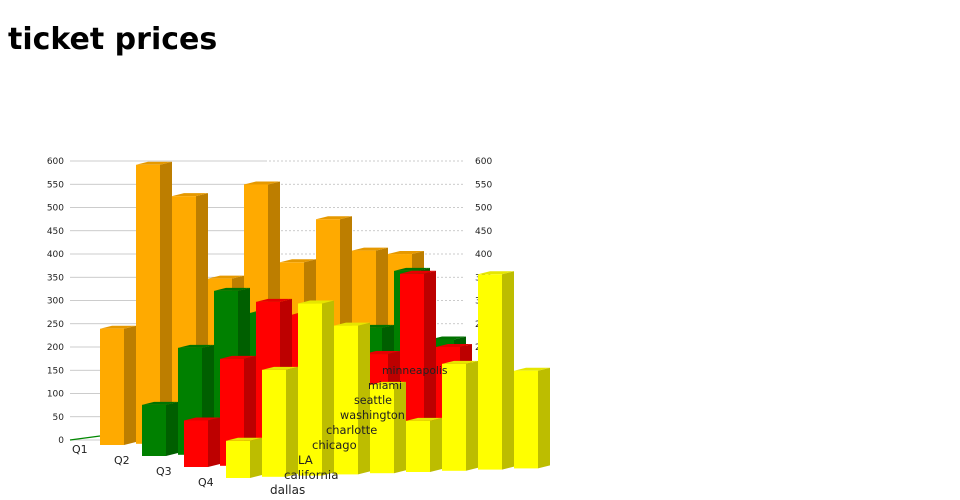  What do you see at coordinates (274, 423) in the screenshot?
I see `bar-Q4-california` at bounding box center [274, 423].